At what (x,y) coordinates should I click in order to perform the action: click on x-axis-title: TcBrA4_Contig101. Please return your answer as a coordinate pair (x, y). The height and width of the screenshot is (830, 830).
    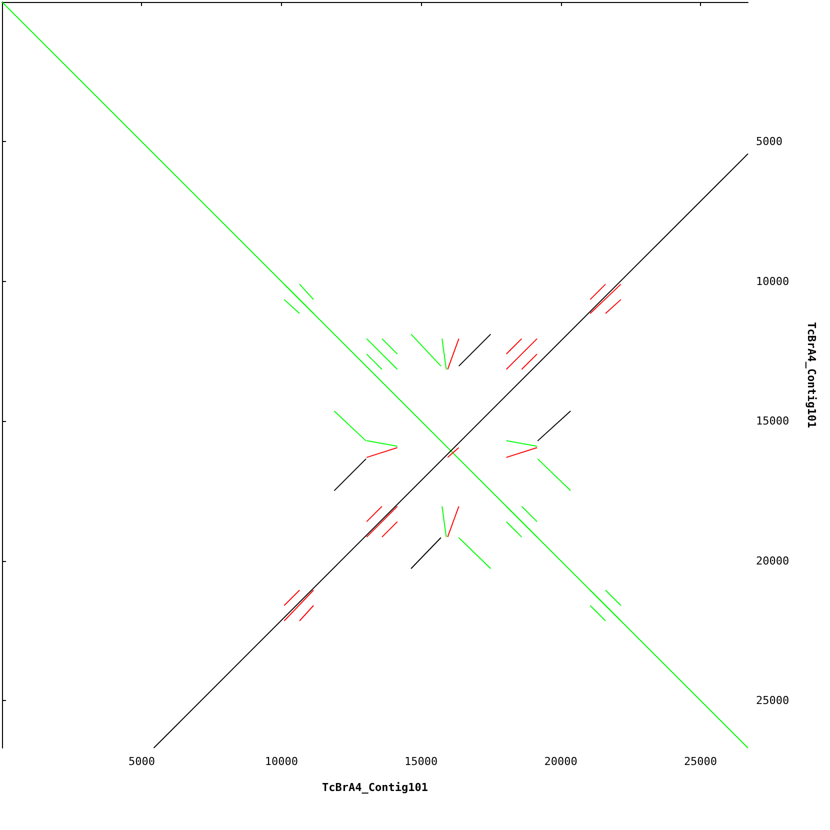
    Looking at the image, I should click on (375, 787).